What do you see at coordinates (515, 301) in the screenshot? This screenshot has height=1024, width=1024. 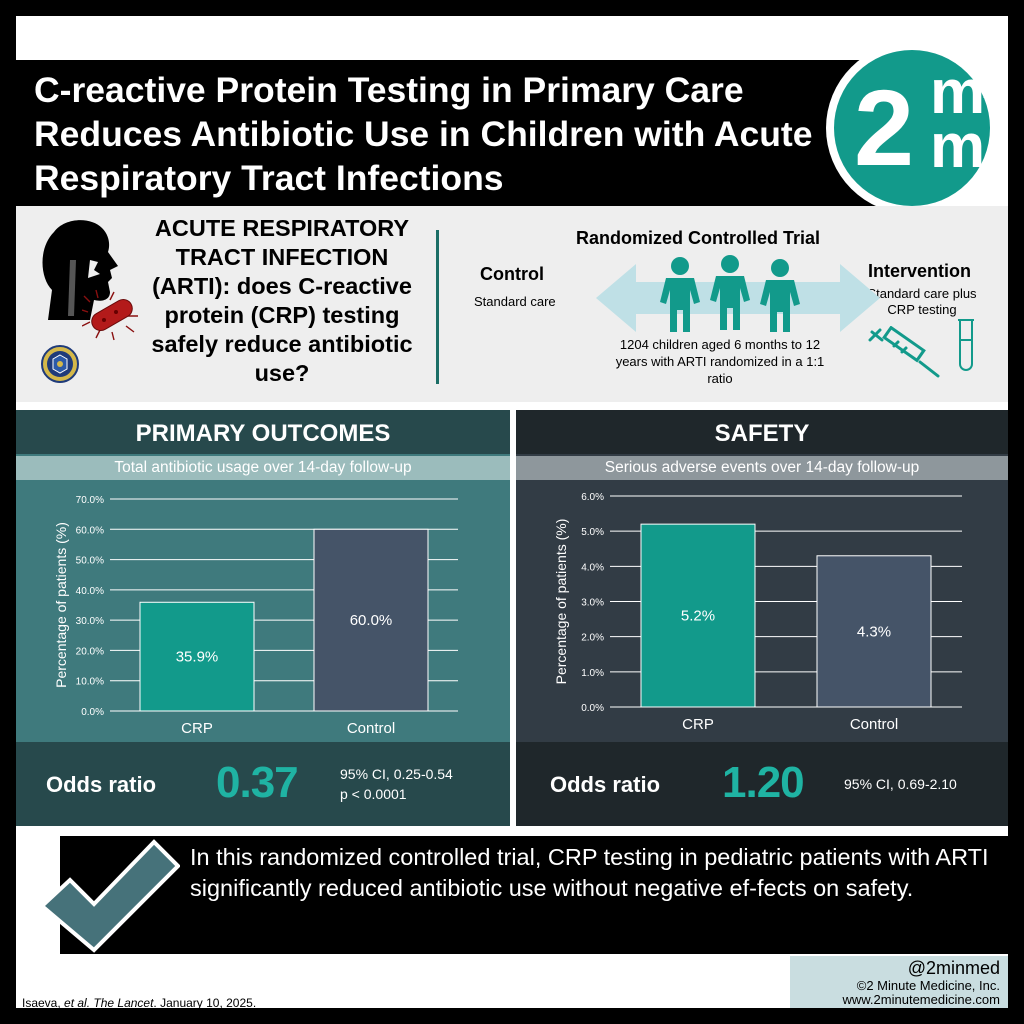 I see `control-description: Standard care` at bounding box center [515, 301].